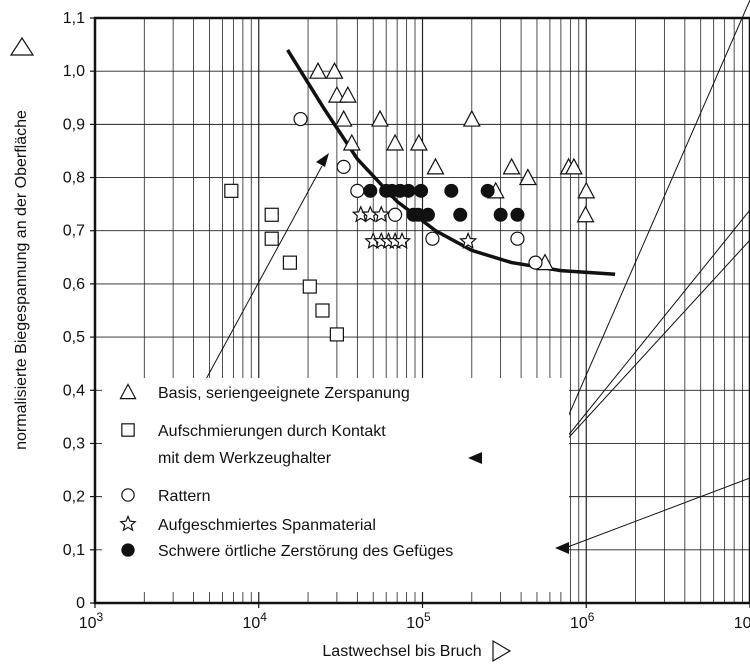  I want to click on legend-marker-triangle, so click(128, 391).